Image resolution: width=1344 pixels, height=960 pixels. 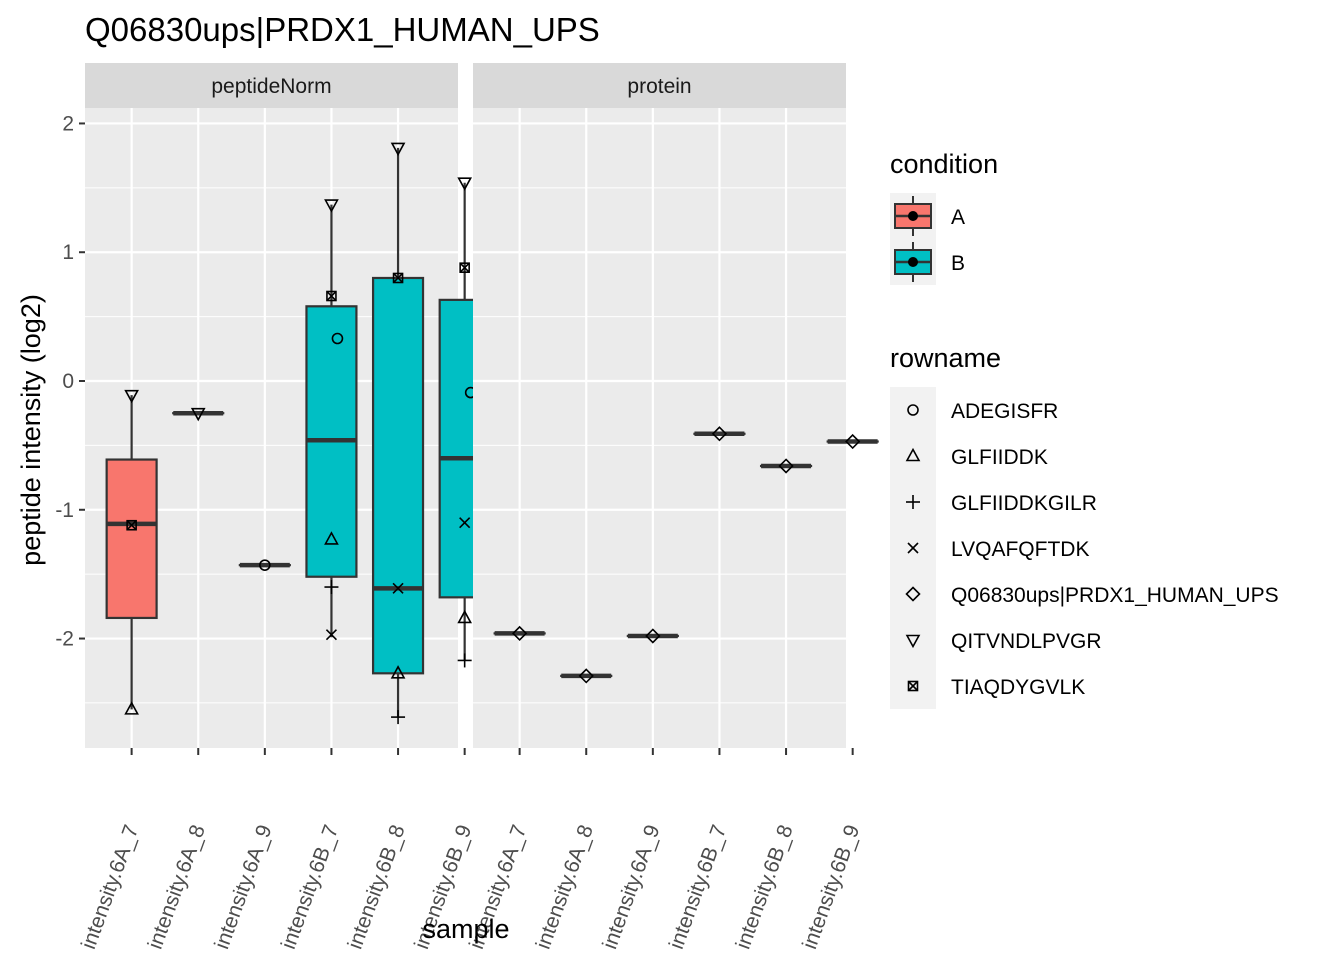 I want to click on legend-key-circle, so click(x=913, y=410).